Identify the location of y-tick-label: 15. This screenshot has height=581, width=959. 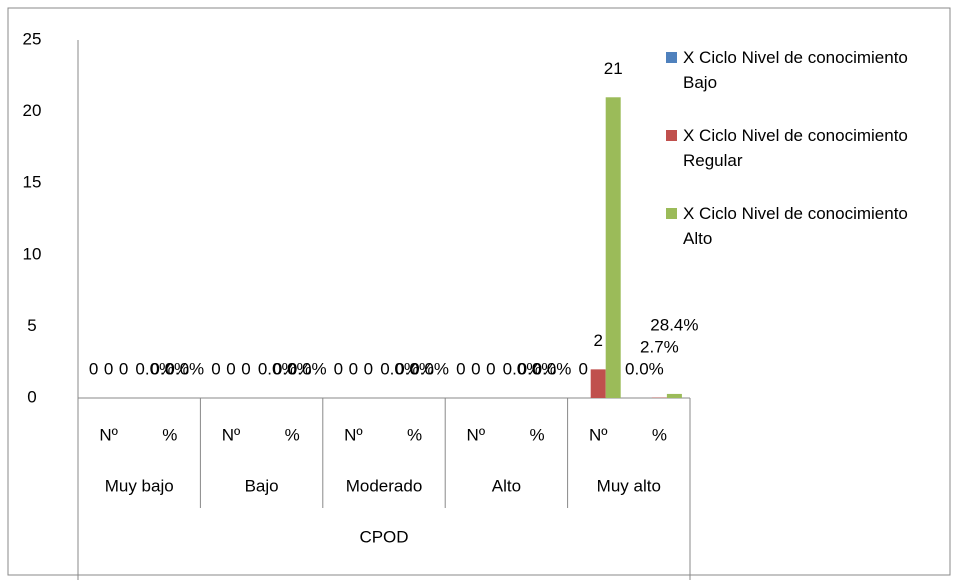
(32, 182).